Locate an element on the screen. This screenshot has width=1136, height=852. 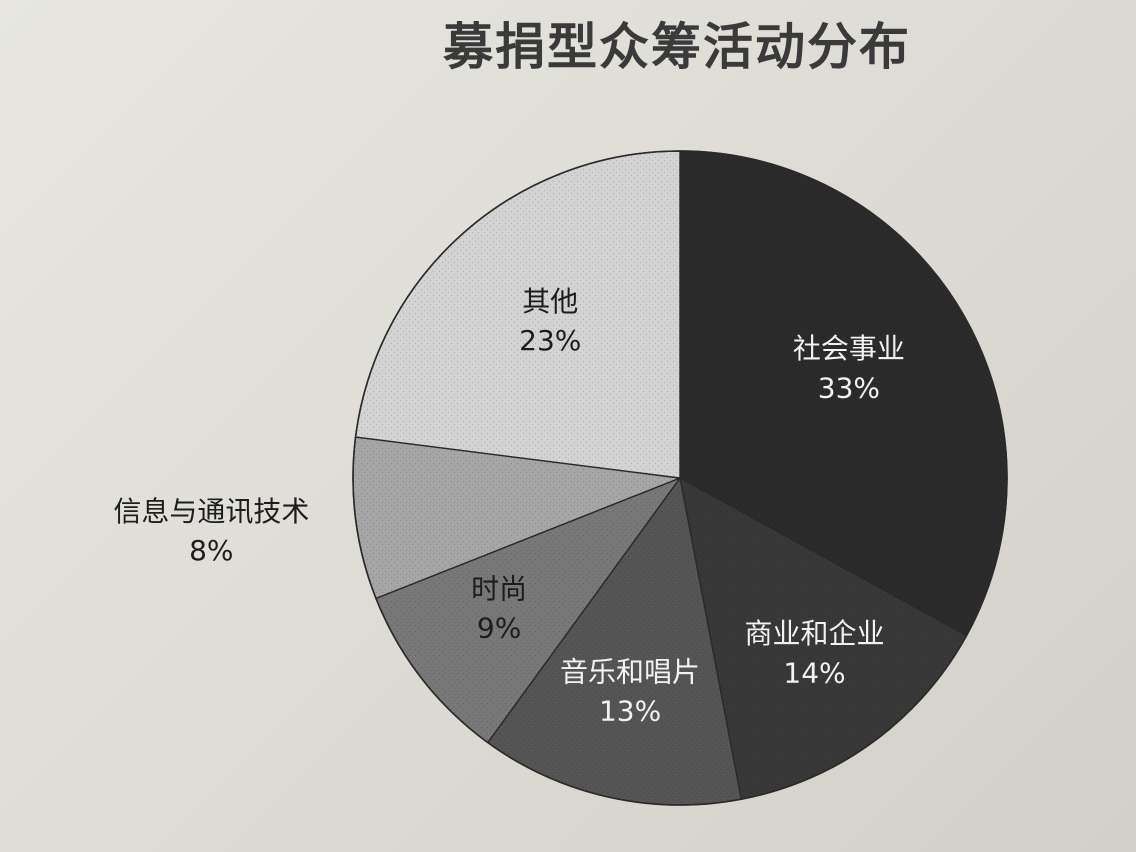
pie-slice-2-percent: 14% is located at coordinates (814, 672).